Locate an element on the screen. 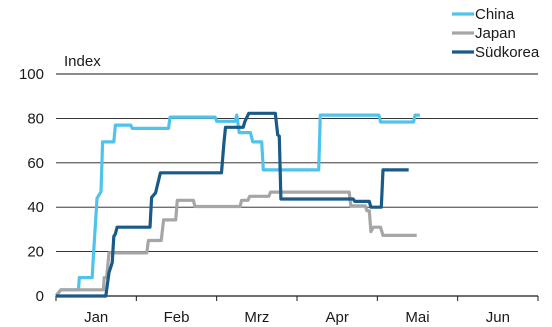 The width and height of the screenshot is (552, 327). y-tick-labels: 0 20 40 60 80 100 is located at coordinates (31, 185).